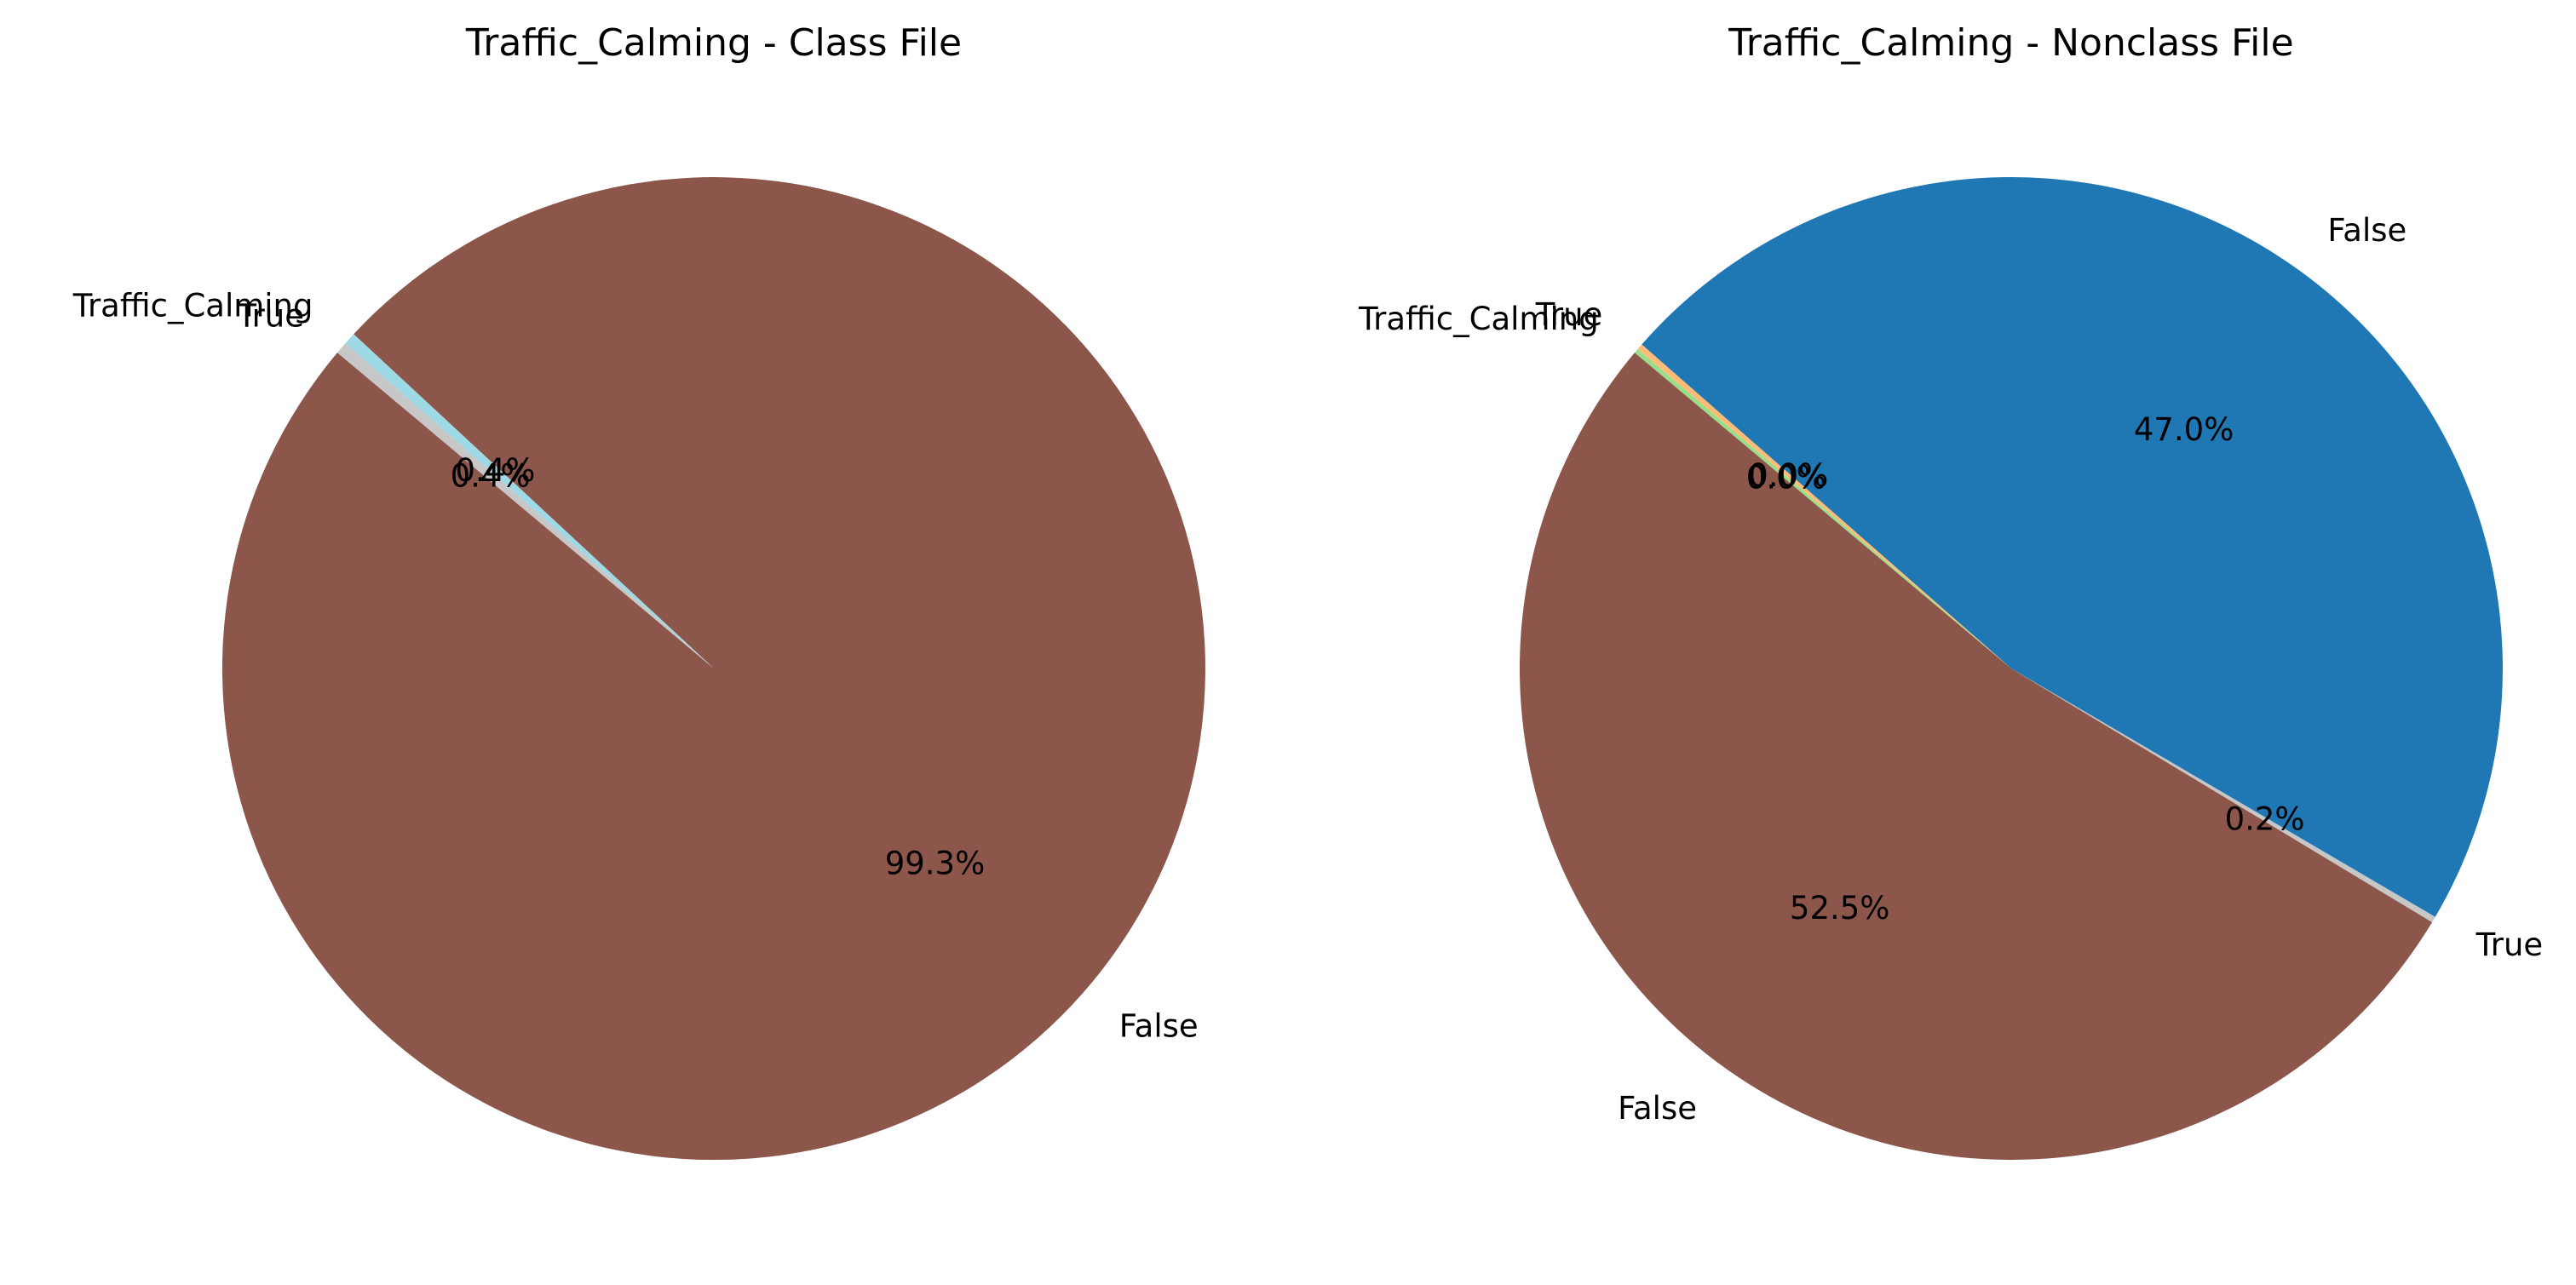  What do you see at coordinates (2010, 43) in the screenshot?
I see `chart-title: Traffic_Calming - Nonclass File` at bounding box center [2010, 43].